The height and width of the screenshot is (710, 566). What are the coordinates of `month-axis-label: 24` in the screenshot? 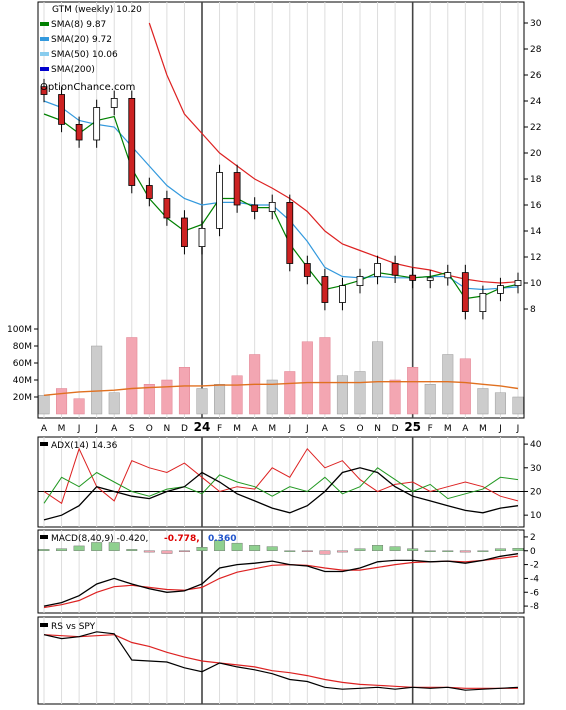 It's located at (202, 427).